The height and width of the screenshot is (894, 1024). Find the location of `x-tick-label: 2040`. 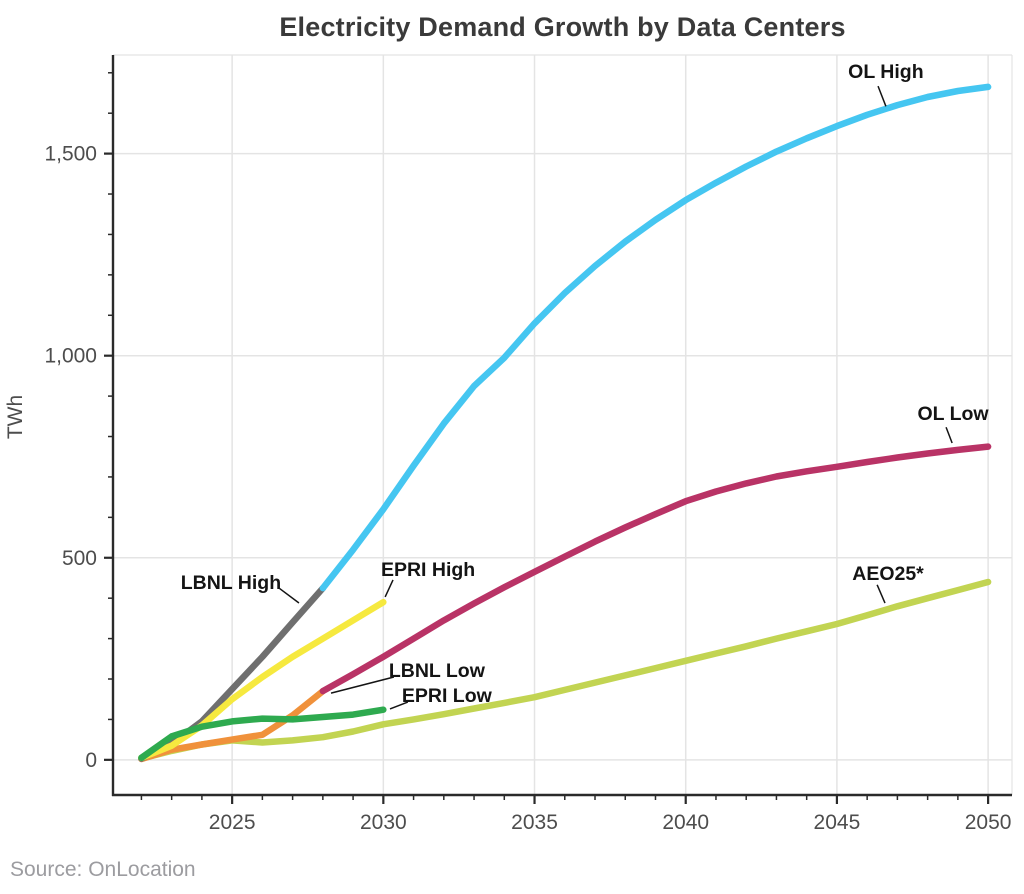

x-tick-label: 2040 is located at coordinates (685, 822).